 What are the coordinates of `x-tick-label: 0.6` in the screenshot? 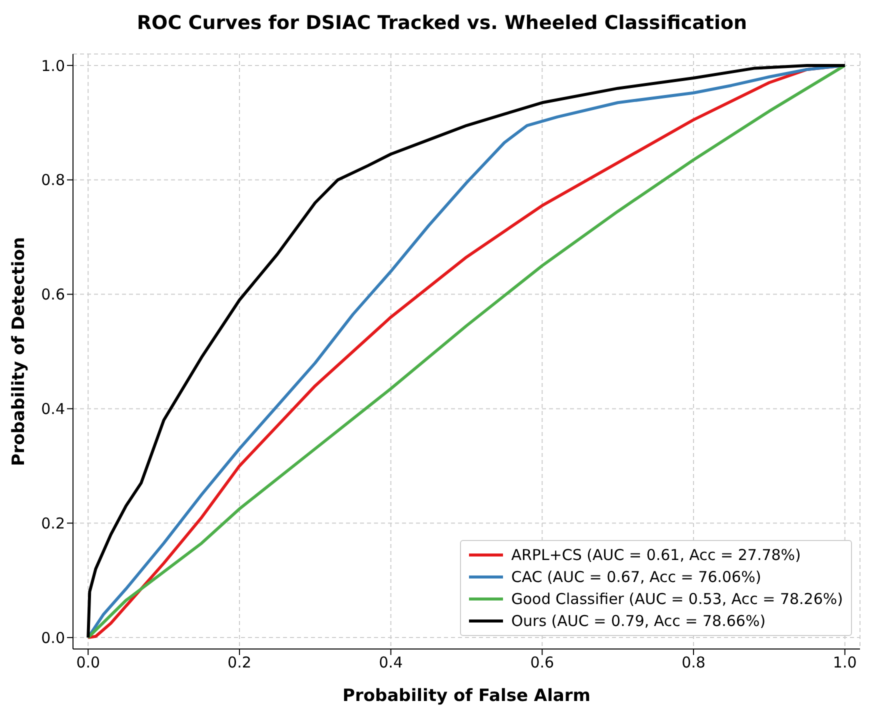 It's located at (542, 663).